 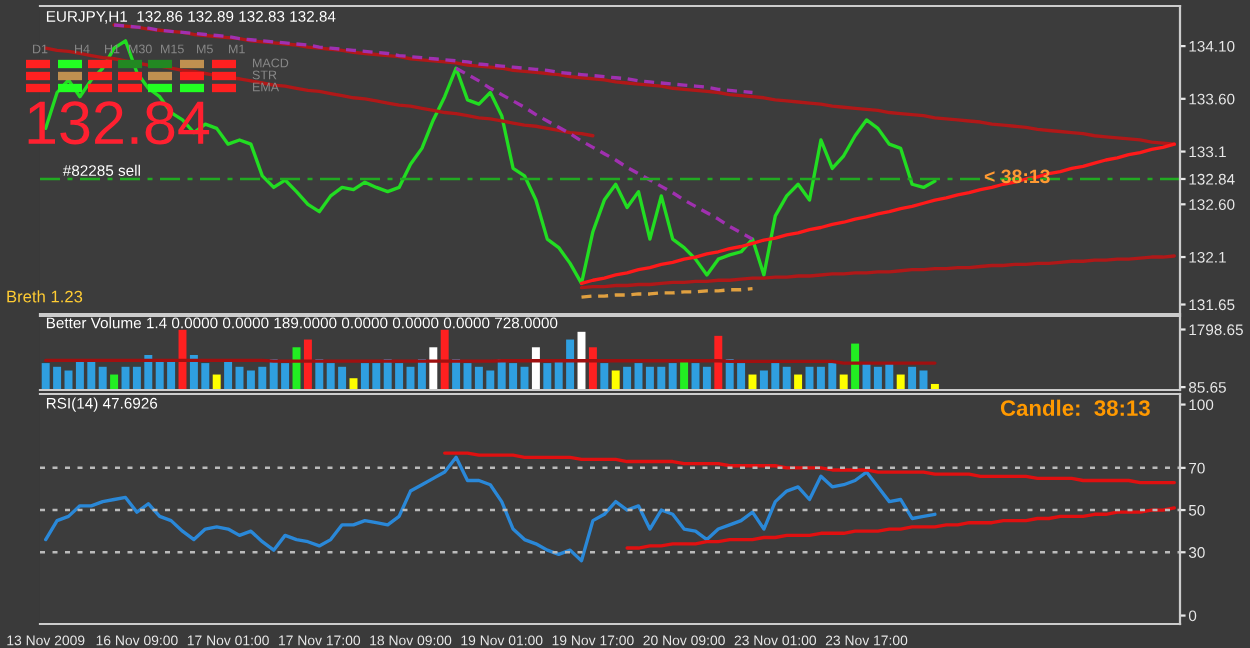 What do you see at coordinates (45, 296) in the screenshot?
I see `annotation: Breth 1.23` at bounding box center [45, 296].